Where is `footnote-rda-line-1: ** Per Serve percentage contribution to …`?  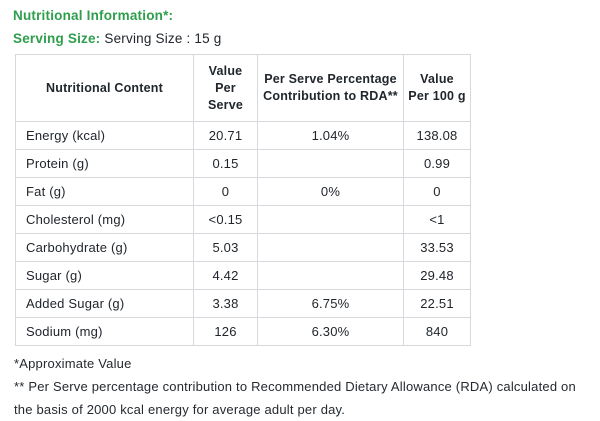
footnote-rda-line-1: ** Per Serve percentage contribution to … is located at coordinates (295, 386).